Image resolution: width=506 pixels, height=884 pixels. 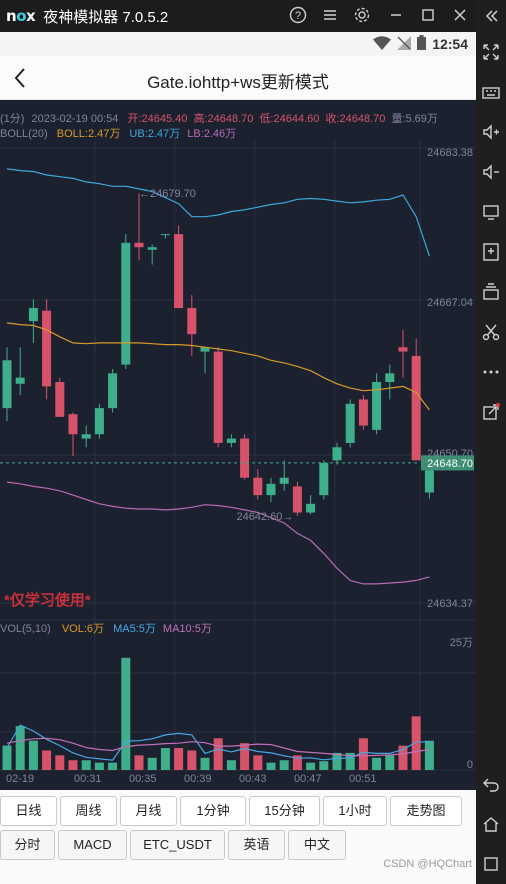 What do you see at coordinates (396, 16) in the screenshot?
I see `minimize-icon` at bounding box center [396, 16].